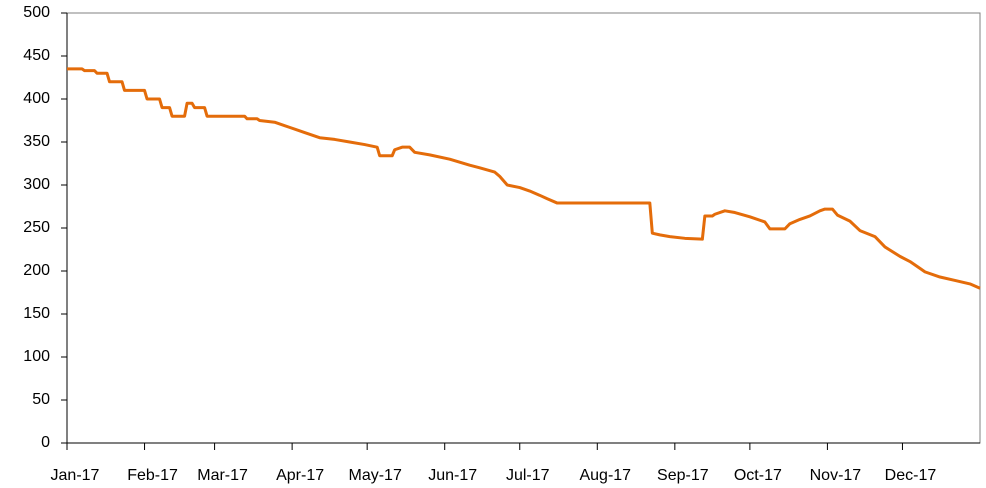  What do you see at coordinates (683, 475) in the screenshot?
I see `x-tick-label: Sep-17` at bounding box center [683, 475].